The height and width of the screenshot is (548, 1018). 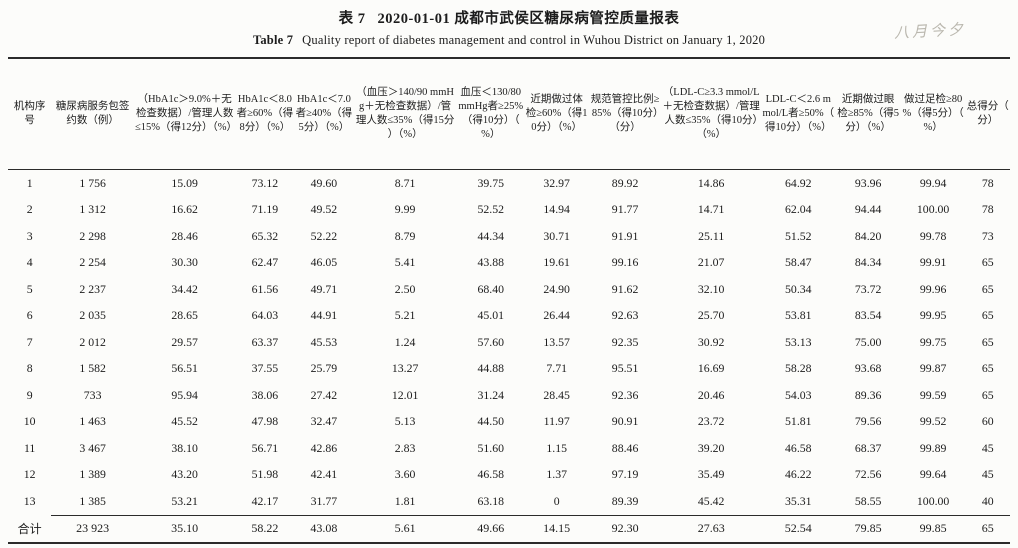 What do you see at coordinates (933, 528) in the screenshot?
I see `total-cell: 99.85` at bounding box center [933, 528].